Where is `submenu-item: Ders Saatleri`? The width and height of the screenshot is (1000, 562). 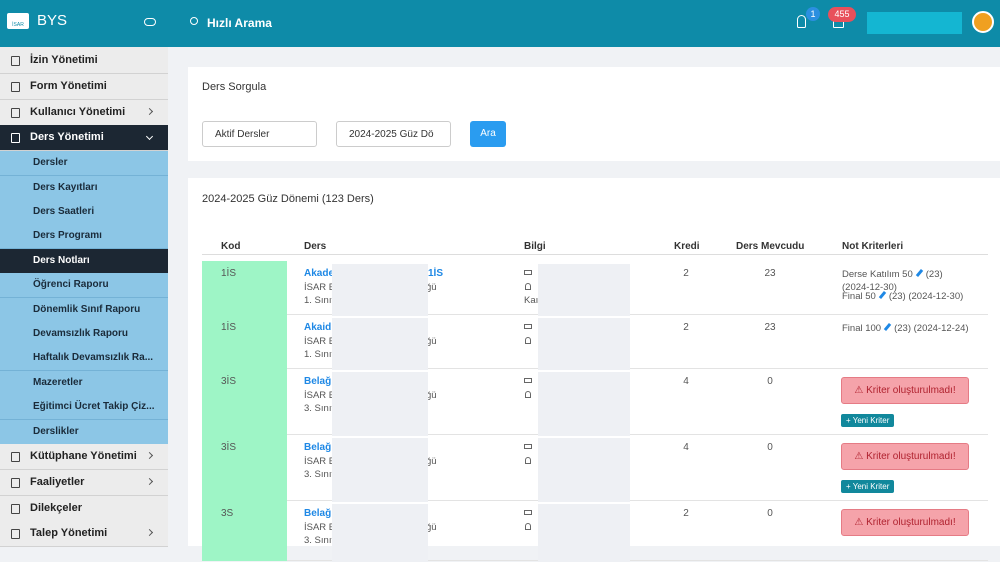 submenu-item: Ders Saatleri is located at coordinates (84, 212).